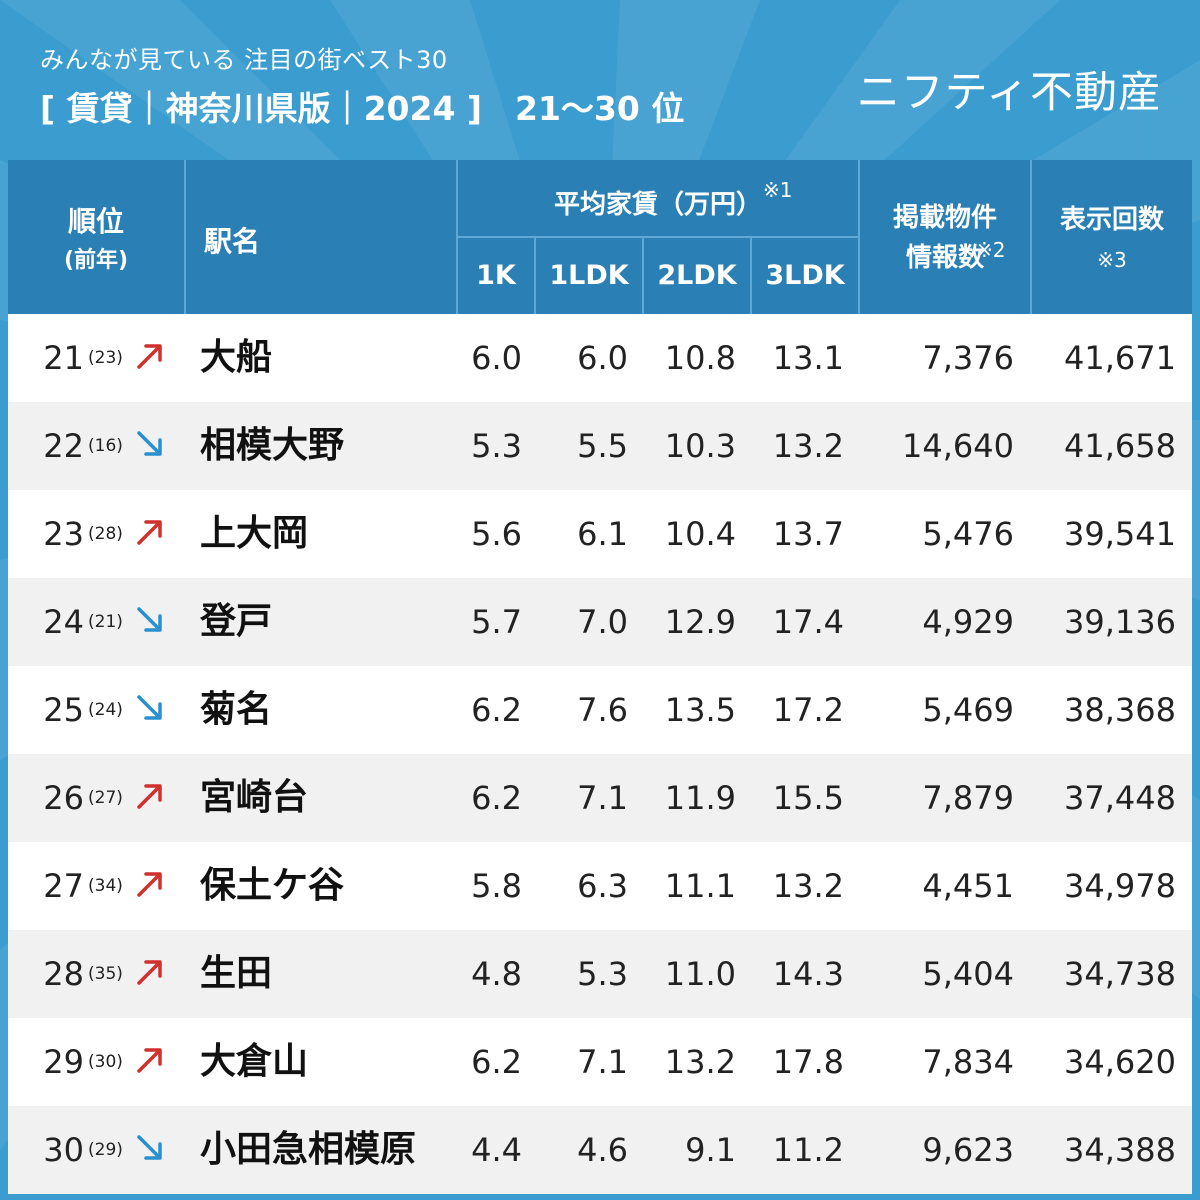 Image resolution: width=1200 pixels, height=1200 pixels. I want to click on cell-rent-1ldk: 7.6, so click(602, 710).